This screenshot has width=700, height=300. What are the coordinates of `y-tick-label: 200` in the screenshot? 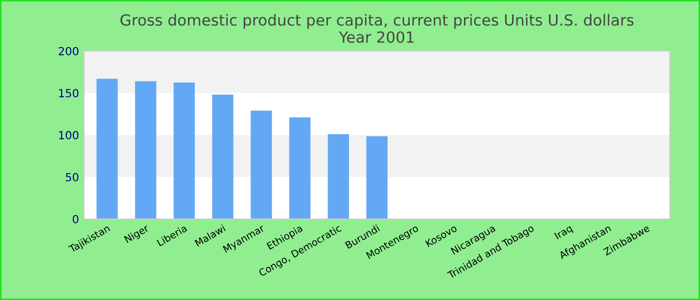 It's located at (68, 51).